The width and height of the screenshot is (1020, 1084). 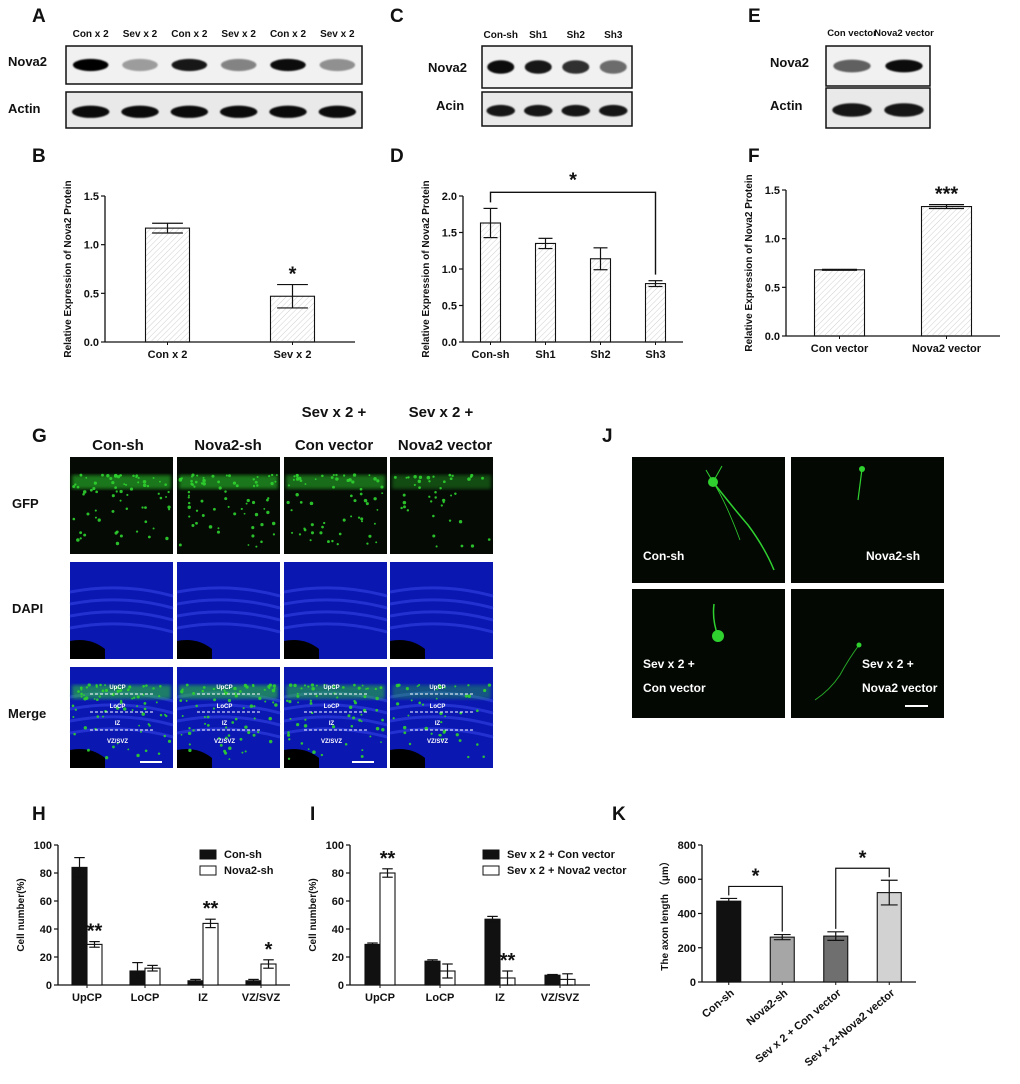 What do you see at coordinates (904, 33) in the screenshot?
I see `blot-e-lane-label: Nova2 vector` at bounding box center [904, 33].